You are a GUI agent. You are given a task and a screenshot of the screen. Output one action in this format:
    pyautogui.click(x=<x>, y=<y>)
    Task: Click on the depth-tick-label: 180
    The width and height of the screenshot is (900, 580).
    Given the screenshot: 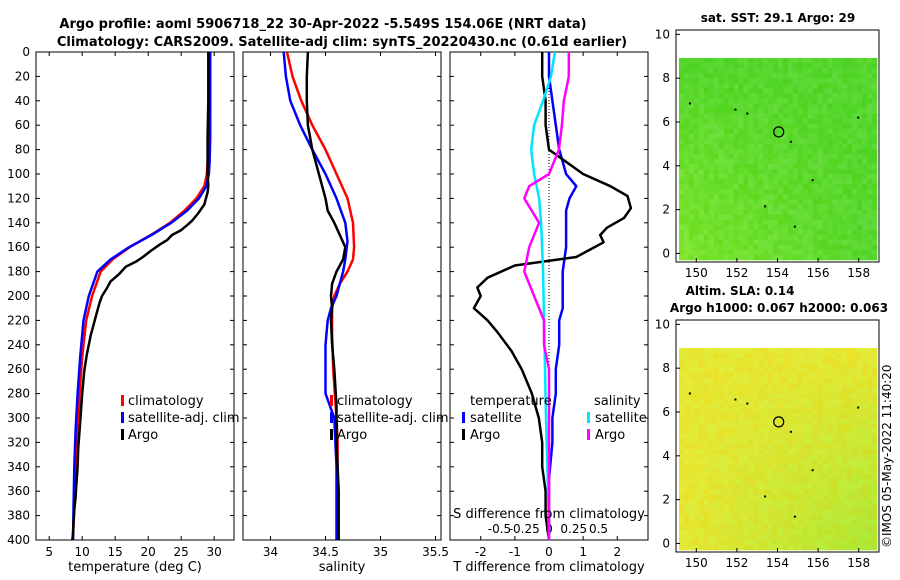 What is the action you would take?
    pyautogui.click(x=18, y=272)
    